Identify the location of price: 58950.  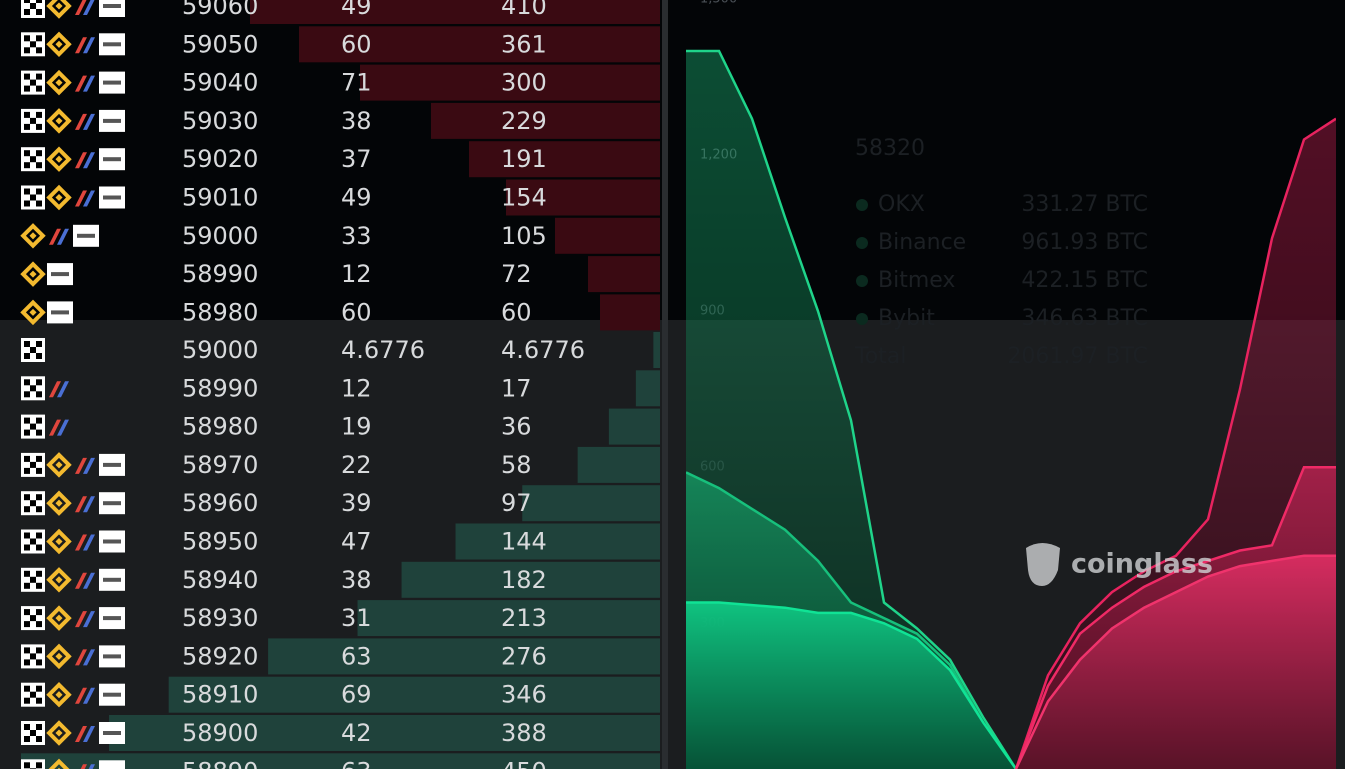
(220, 542).